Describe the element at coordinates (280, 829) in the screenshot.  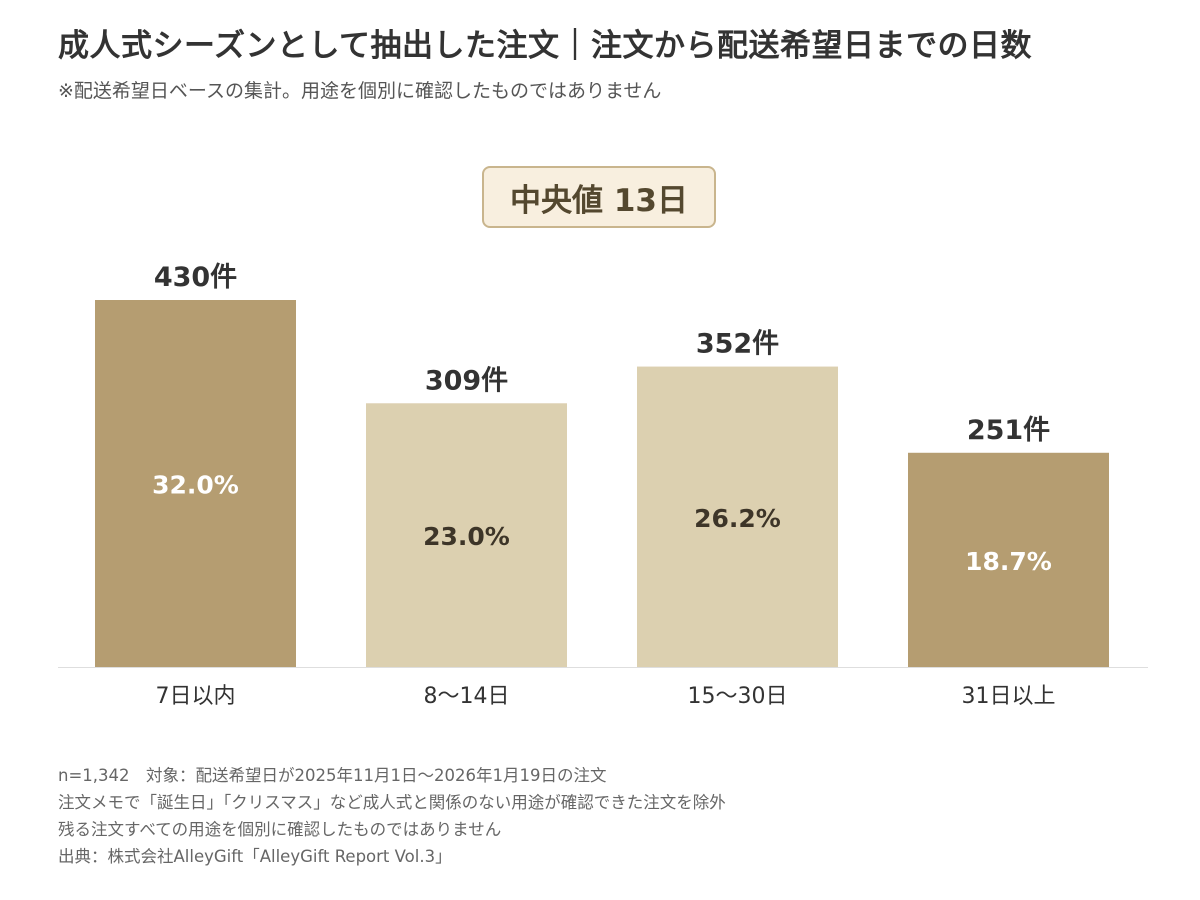
I see `footnote-disclaimer: 残る注文すべての用途を個別に確認したものではありません` at that location.